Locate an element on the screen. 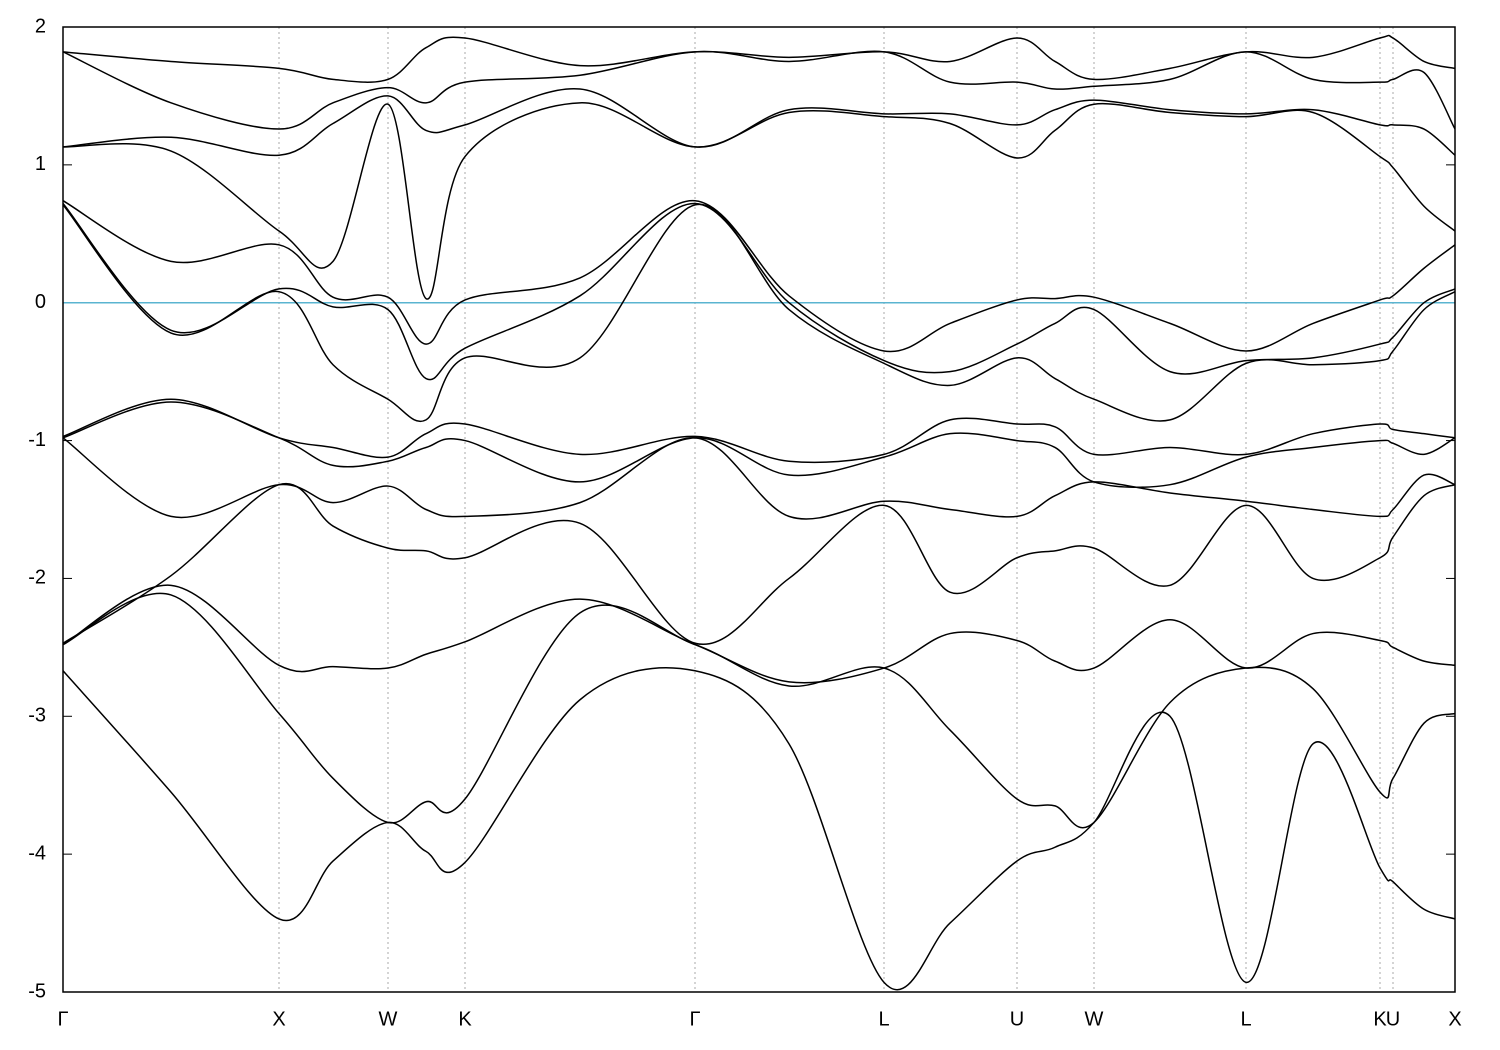  y-tick-label: -3 is located at coordinates (37, 716).